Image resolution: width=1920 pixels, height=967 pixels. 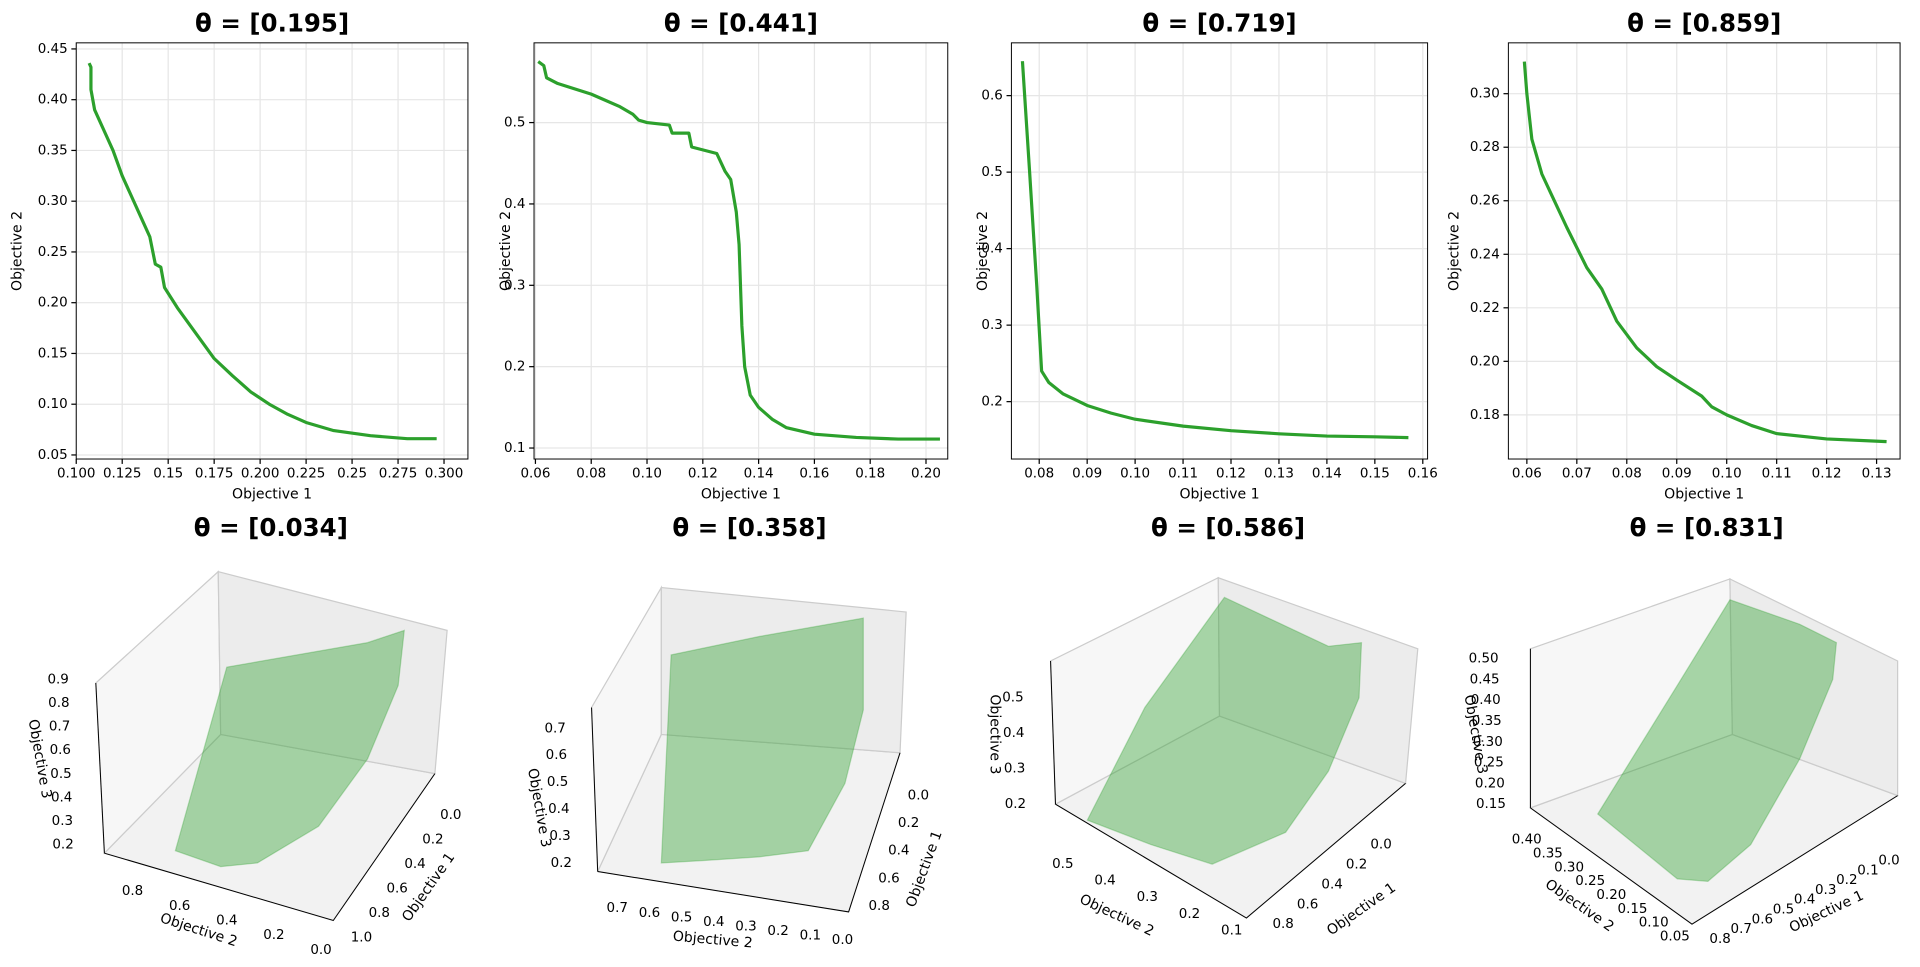 I want to click on z-tick-label: 0.40, so click(x=1486, y=700).